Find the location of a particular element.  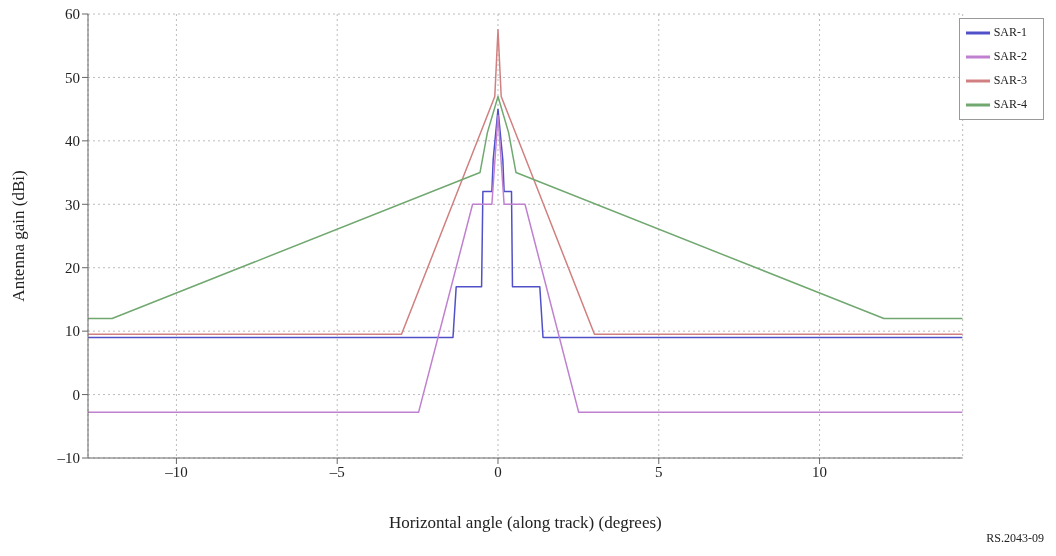

x-tick-label: 5 is located at coordinates (659, 471).